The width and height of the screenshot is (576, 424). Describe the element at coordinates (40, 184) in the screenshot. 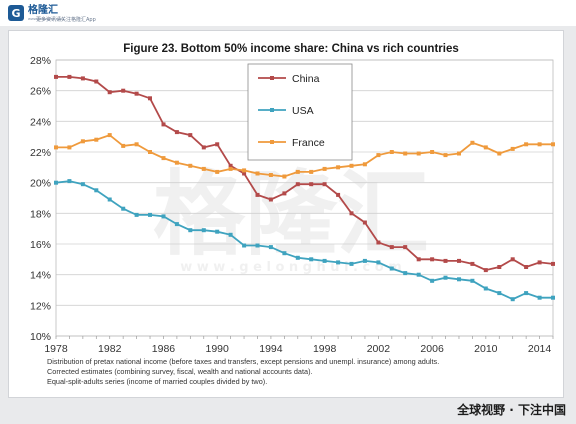

I see `y-tick-label: 20%` at that location.